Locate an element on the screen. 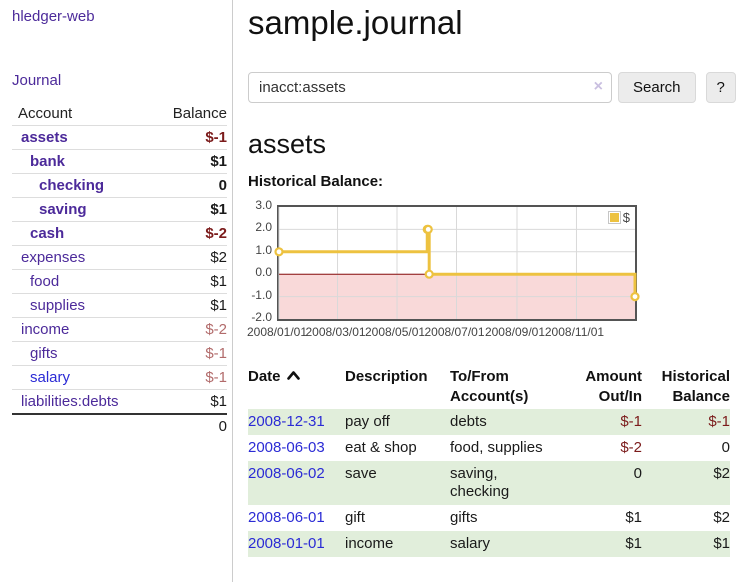 The height and width of the screenshot is (582, 742). account-row: food $1 is located at coordinates (119, 282).